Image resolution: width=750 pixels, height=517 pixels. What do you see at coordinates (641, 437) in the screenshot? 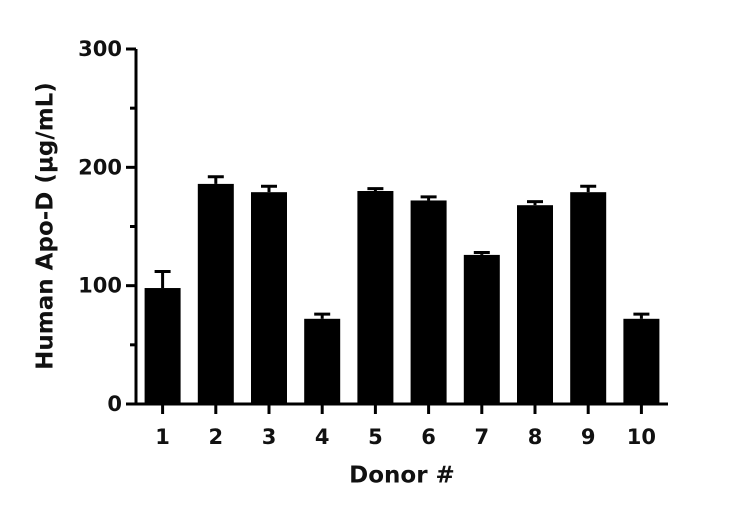
I see `x-tick-label: 10` at bounding box center [641, 437].